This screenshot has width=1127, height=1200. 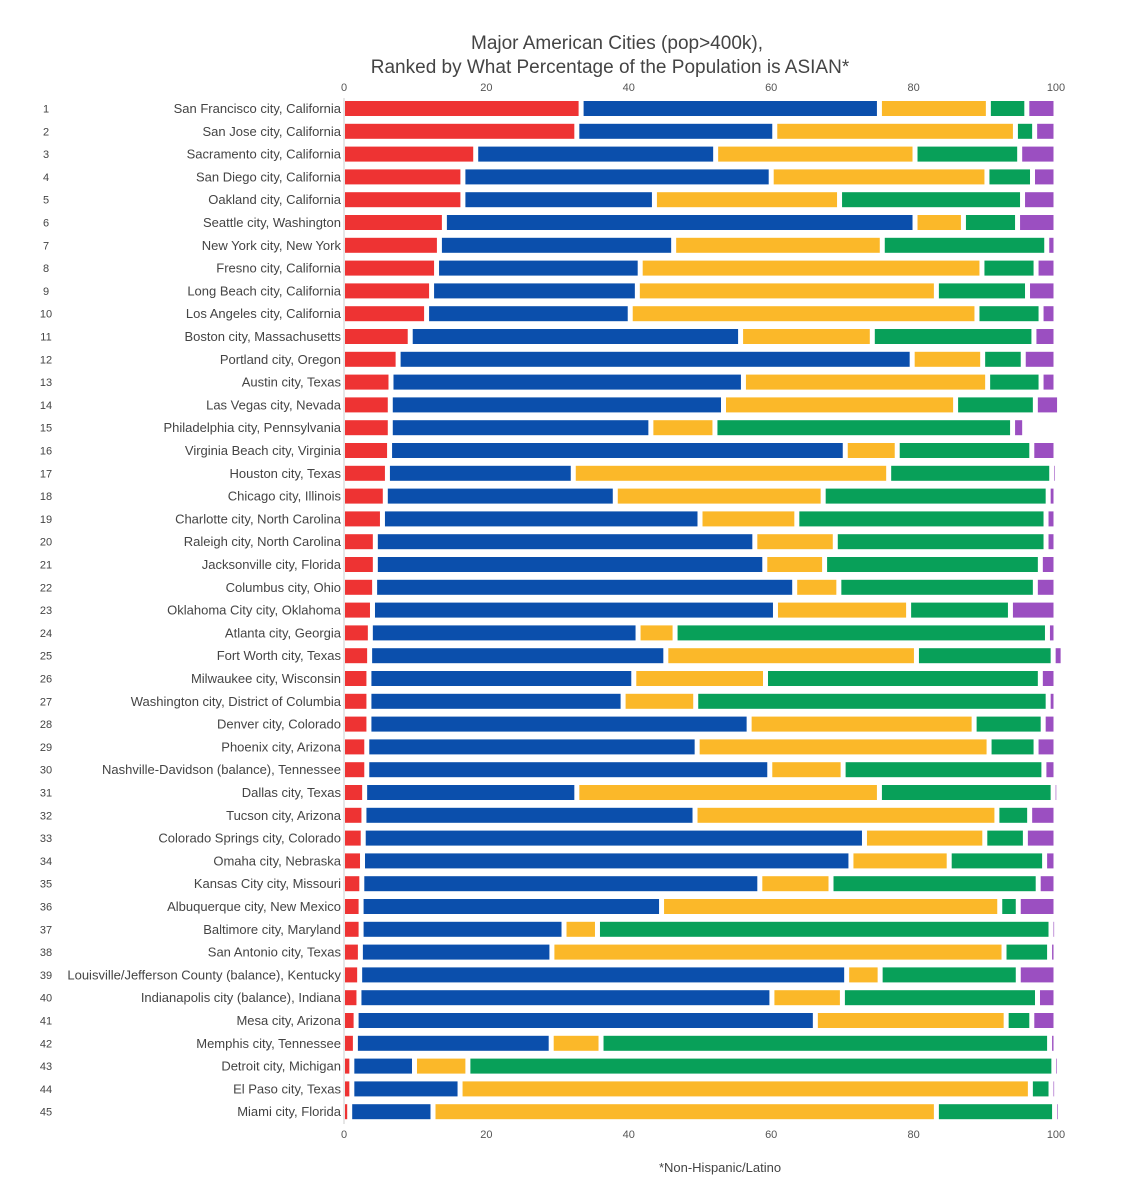 I want to click on city-label: Austin city, Texas, so click(x=292, y=382).